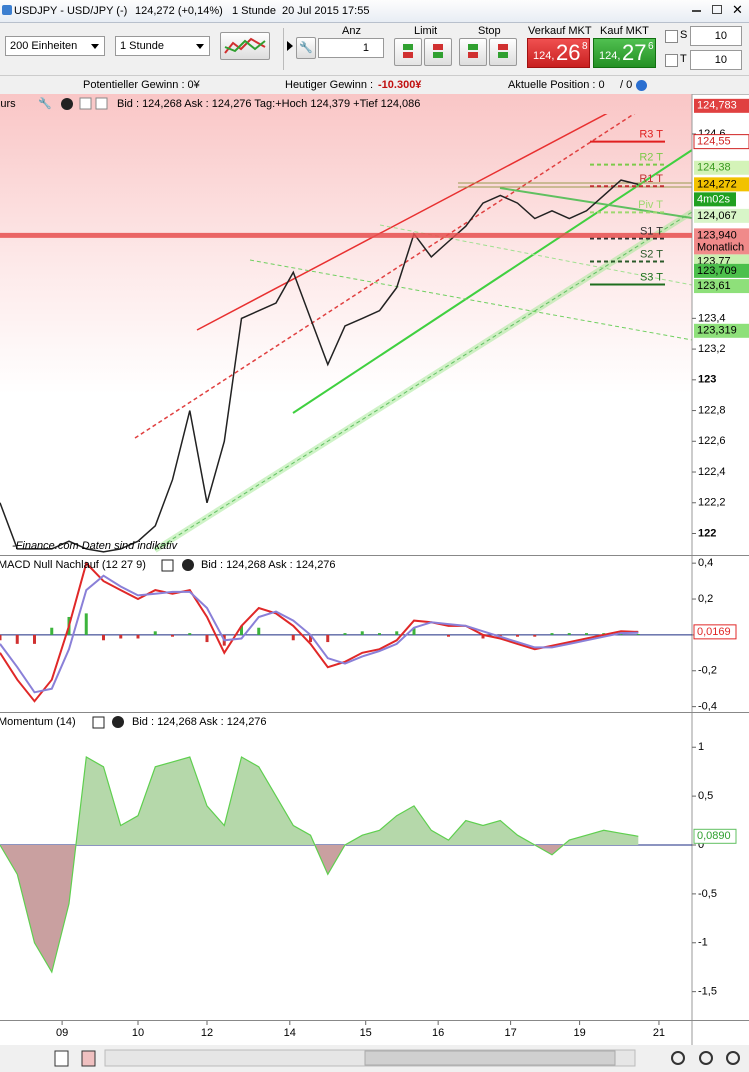 The image size is (749, 1072). What do you see at coordinates (473, 52) in the screenshot?
I see `stop-buy-button` at bounding box center [473, 52].